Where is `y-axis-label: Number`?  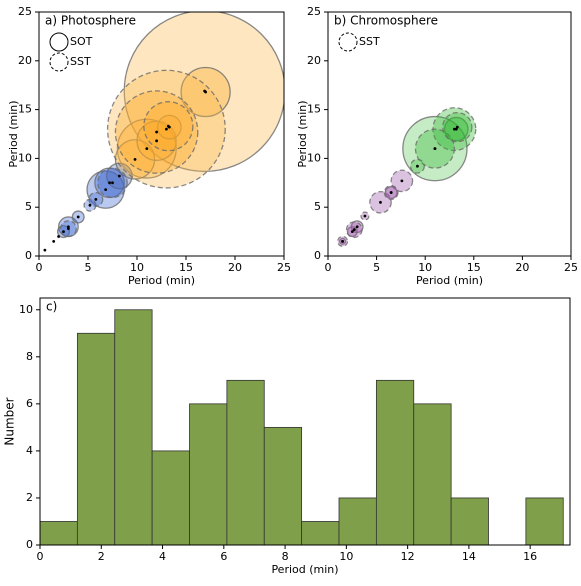 y-axis-label: Number is located at coordinates (10, 421).